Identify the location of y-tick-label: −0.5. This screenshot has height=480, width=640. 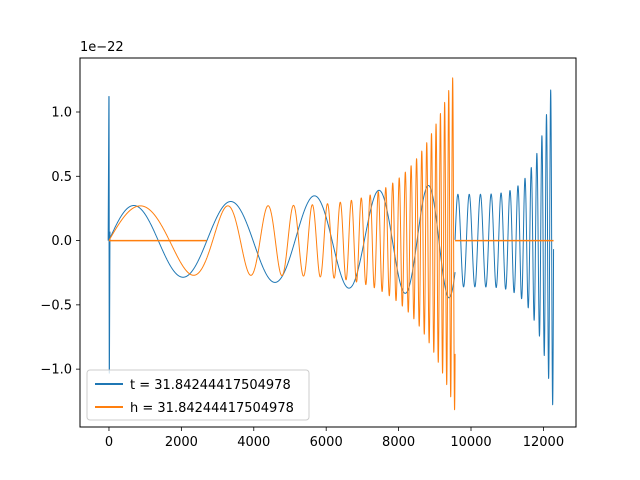
(56, 305).